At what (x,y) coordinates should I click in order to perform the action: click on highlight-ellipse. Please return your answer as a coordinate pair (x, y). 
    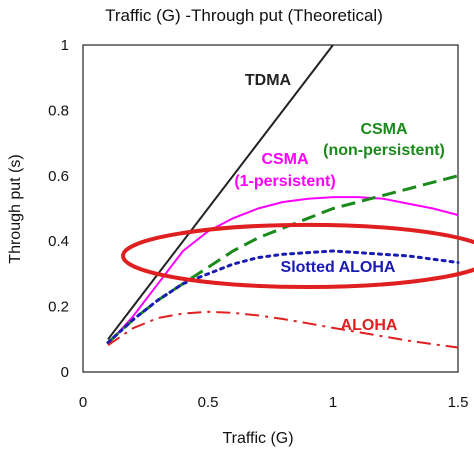
    Looking at the image, I should click on (297, 255).